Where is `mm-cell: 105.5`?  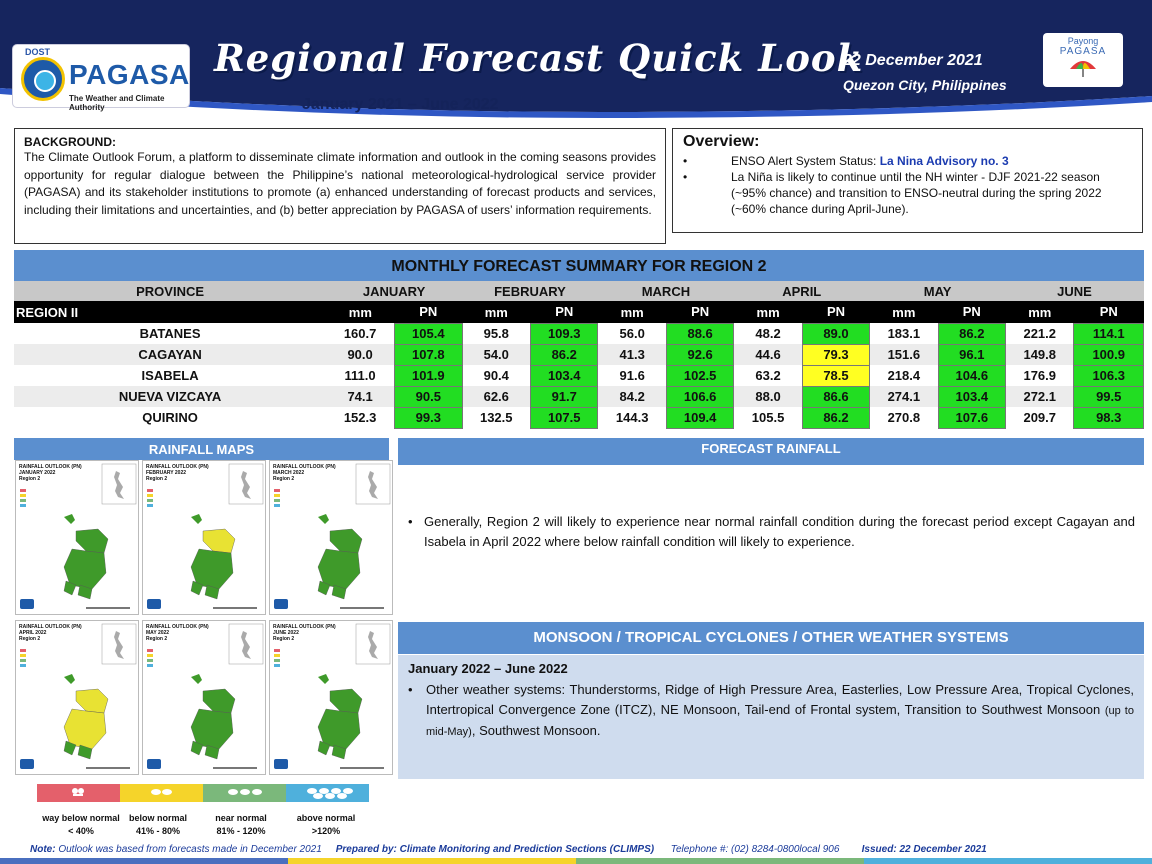 mm-cell: 105.5 is located at coordinates (768, 417).